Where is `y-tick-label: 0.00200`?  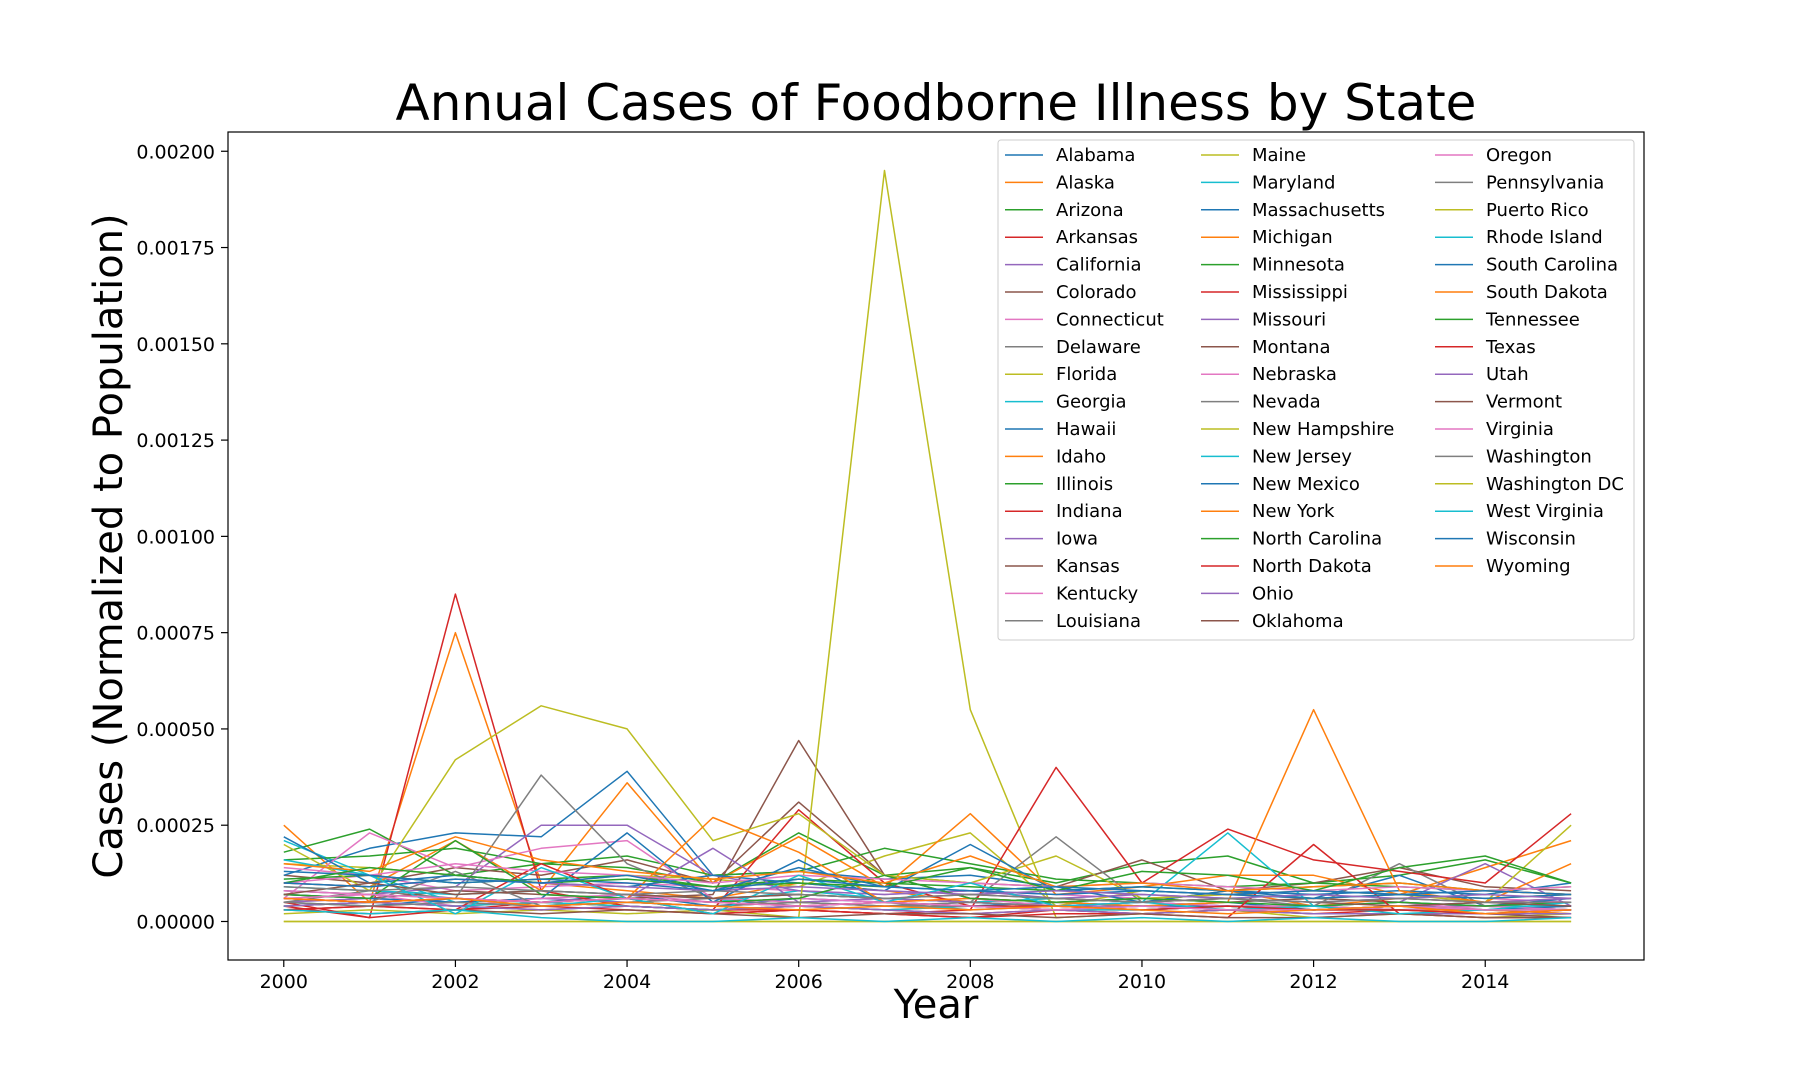 y-tick-label: 0.00200 is located at coordinates (175, 152).